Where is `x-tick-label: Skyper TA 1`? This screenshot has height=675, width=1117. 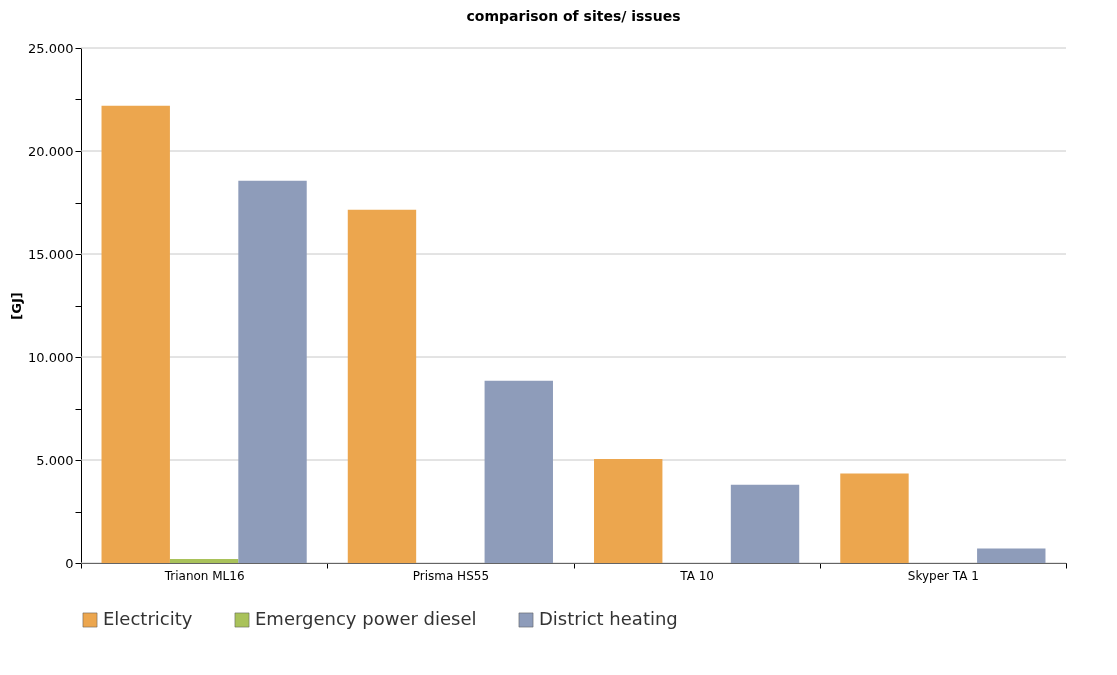
x-tick-label: Skyper TA 1 is located at coordinates (943, 575).